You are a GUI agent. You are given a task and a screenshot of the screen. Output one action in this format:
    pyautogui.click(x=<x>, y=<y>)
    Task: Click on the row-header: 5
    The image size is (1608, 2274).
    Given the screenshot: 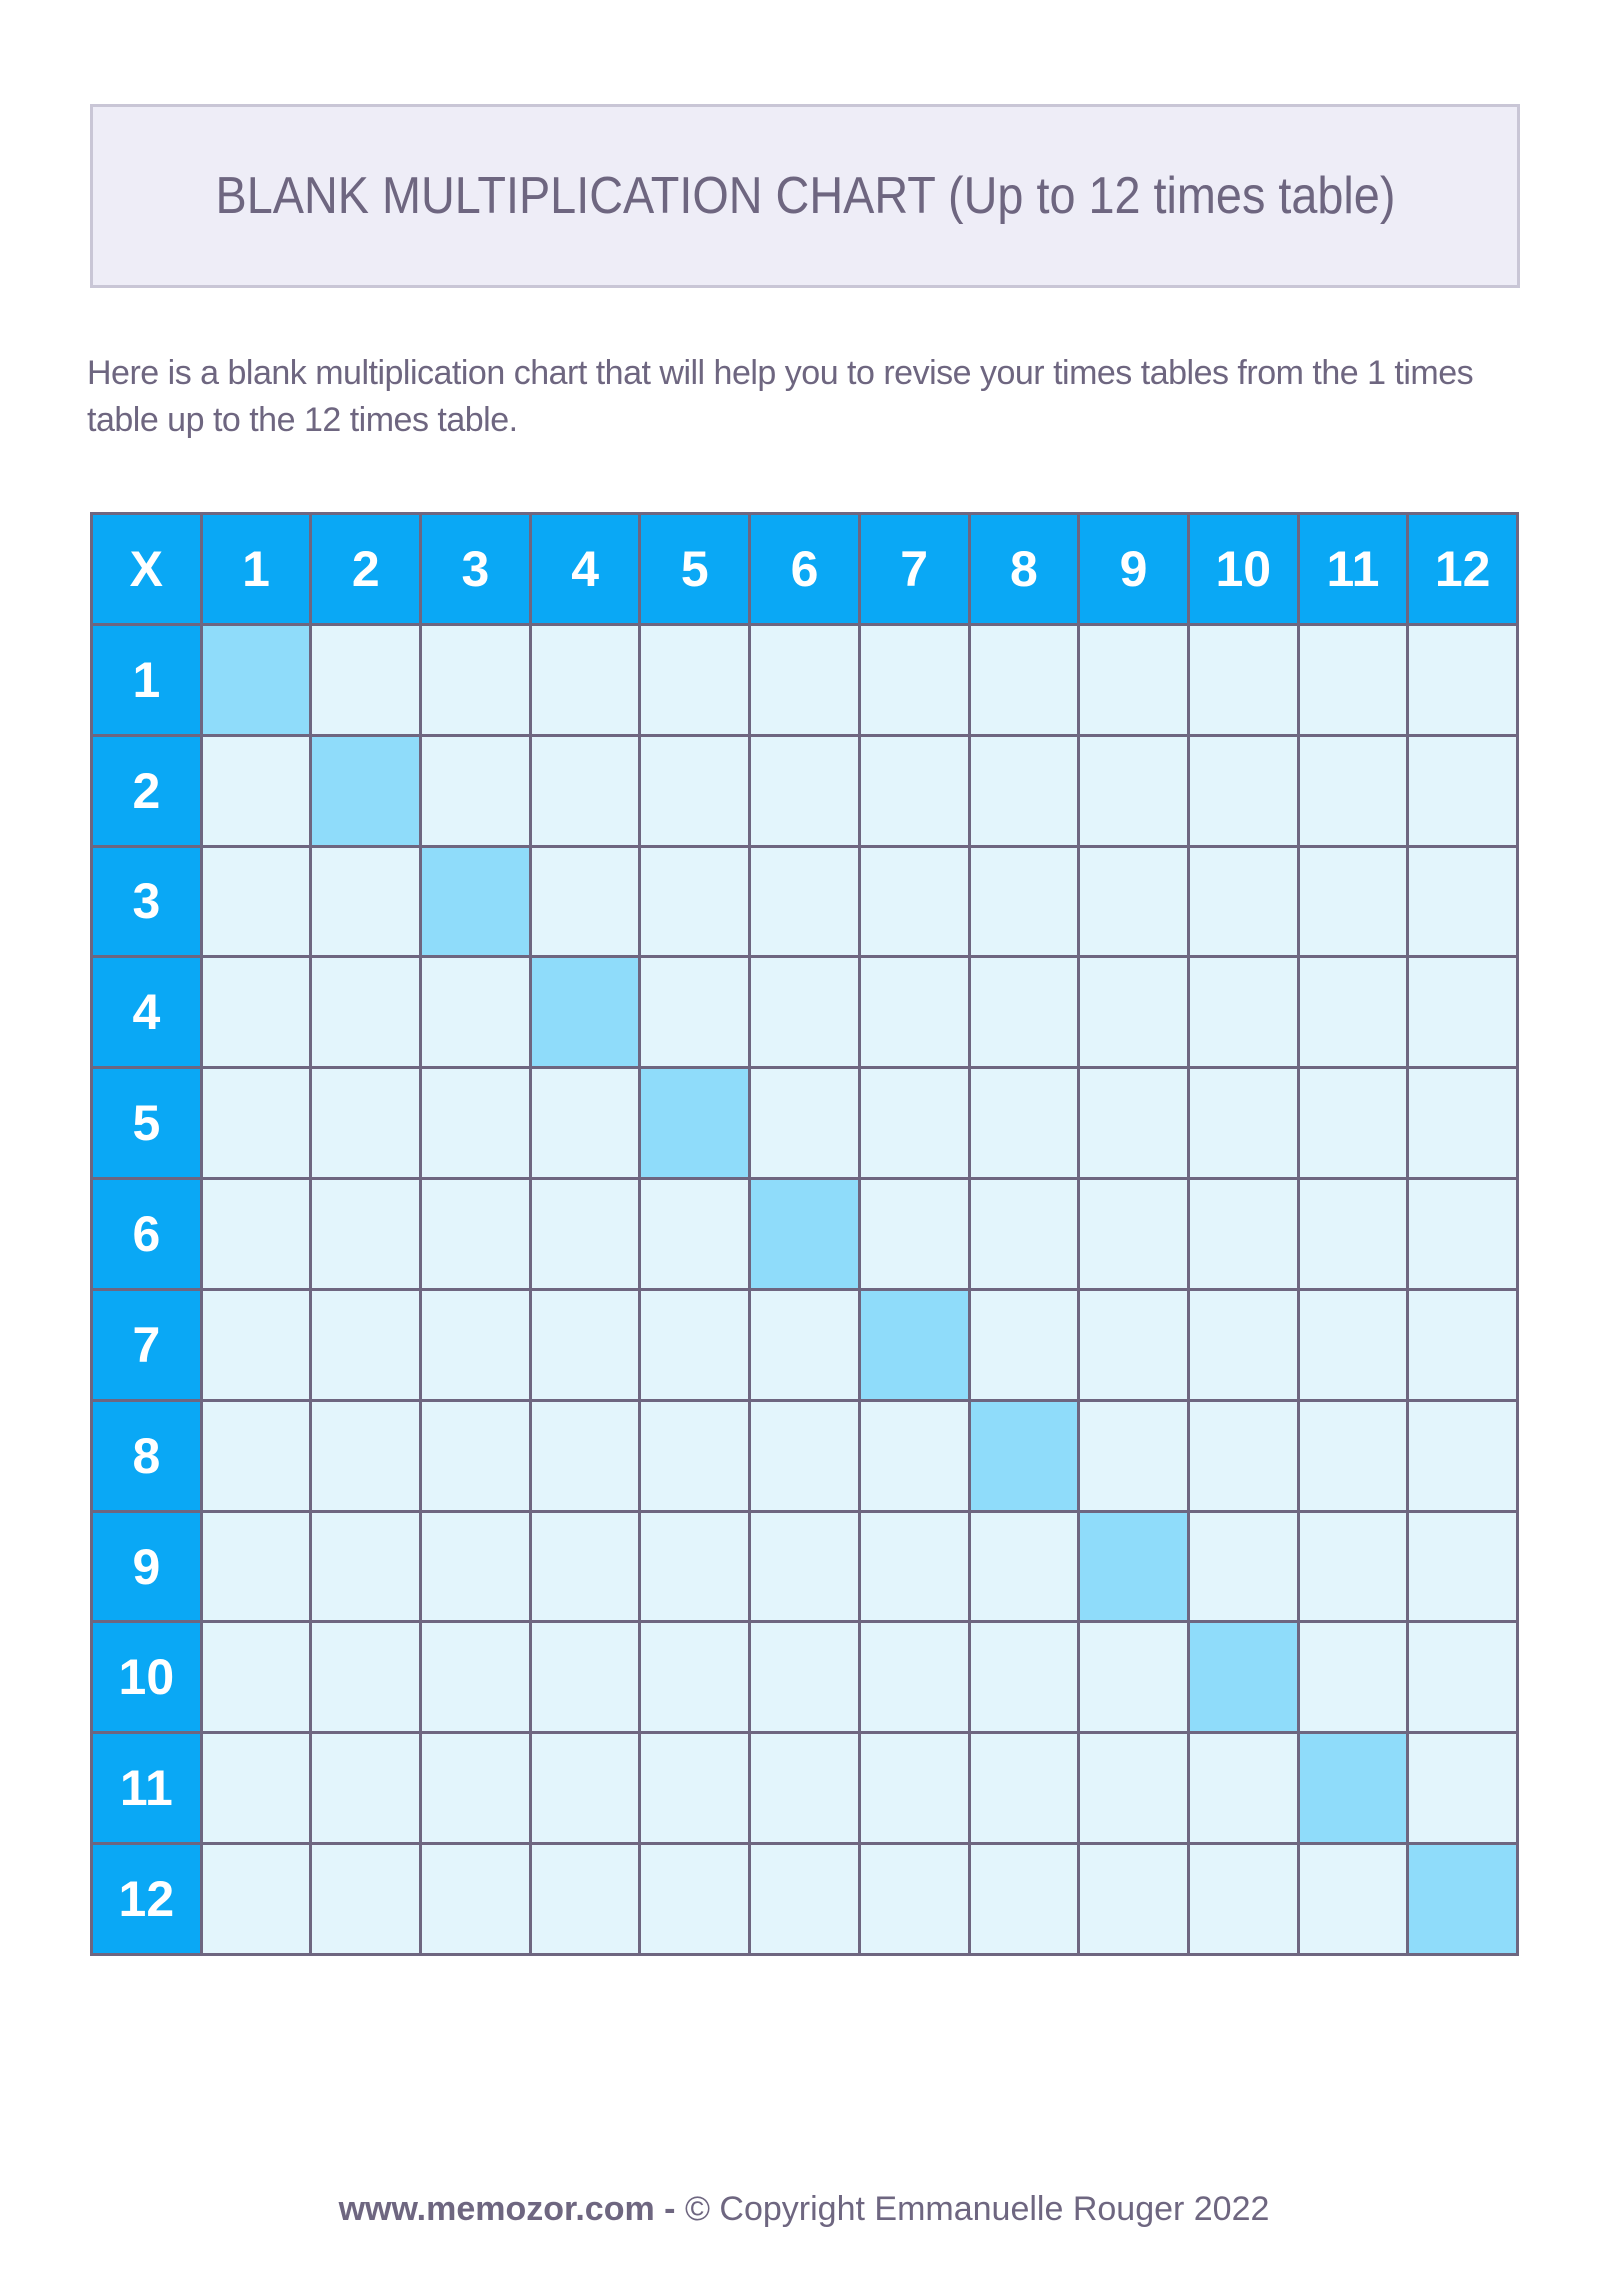 What is the action you would take?
    pyautogui.click(x=146, y=1123)
    